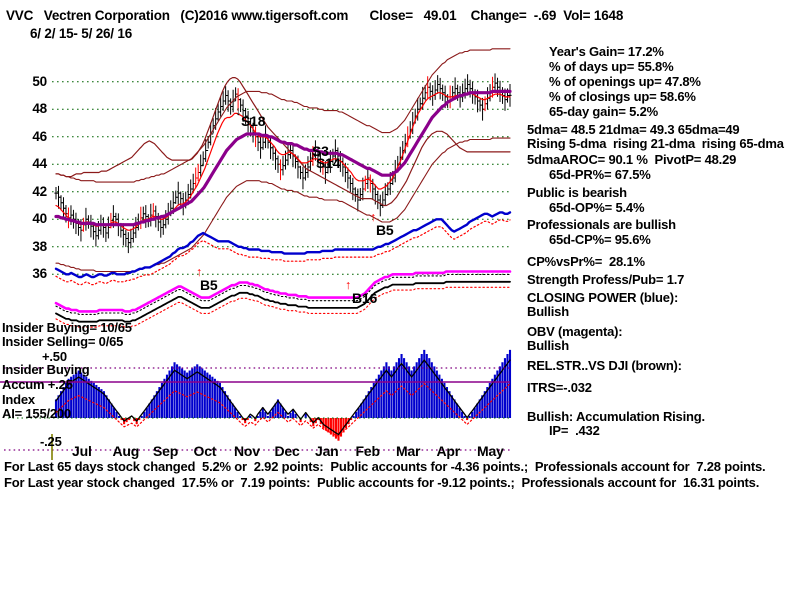  I want to click on stat-pro-sentiment: Professionals are bullish, so click(601, 224).